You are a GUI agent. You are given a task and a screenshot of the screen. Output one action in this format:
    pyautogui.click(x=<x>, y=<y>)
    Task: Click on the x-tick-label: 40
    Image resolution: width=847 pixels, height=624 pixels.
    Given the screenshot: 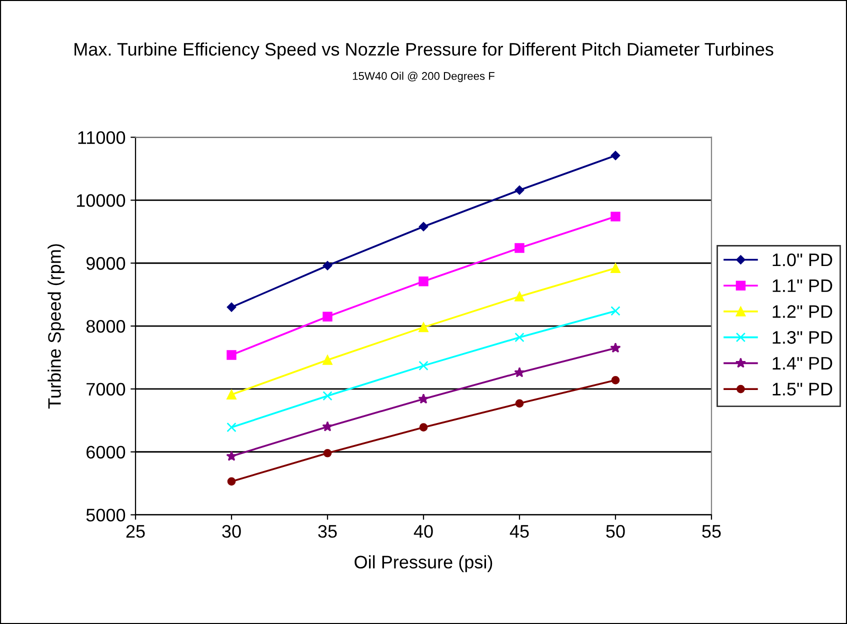 What is the action you would take?
    pyautogui.click(x=423, y=531)
    